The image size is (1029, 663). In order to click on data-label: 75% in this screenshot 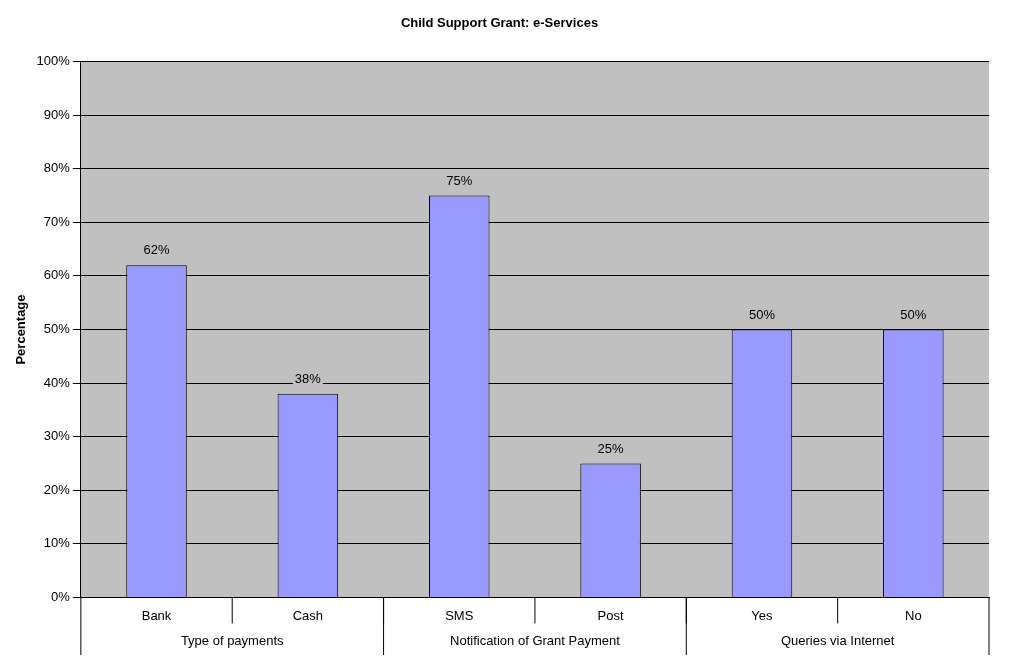, I will do `click(459, 180)`.